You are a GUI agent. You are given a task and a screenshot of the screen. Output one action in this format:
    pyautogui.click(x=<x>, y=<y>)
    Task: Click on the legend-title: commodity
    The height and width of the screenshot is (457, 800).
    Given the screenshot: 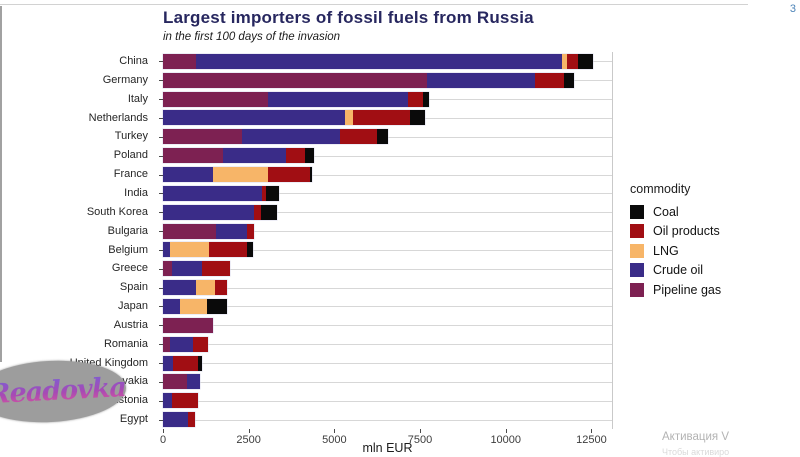 What is the action you would take?
    pyautogui.click(x=660, y=189)
    